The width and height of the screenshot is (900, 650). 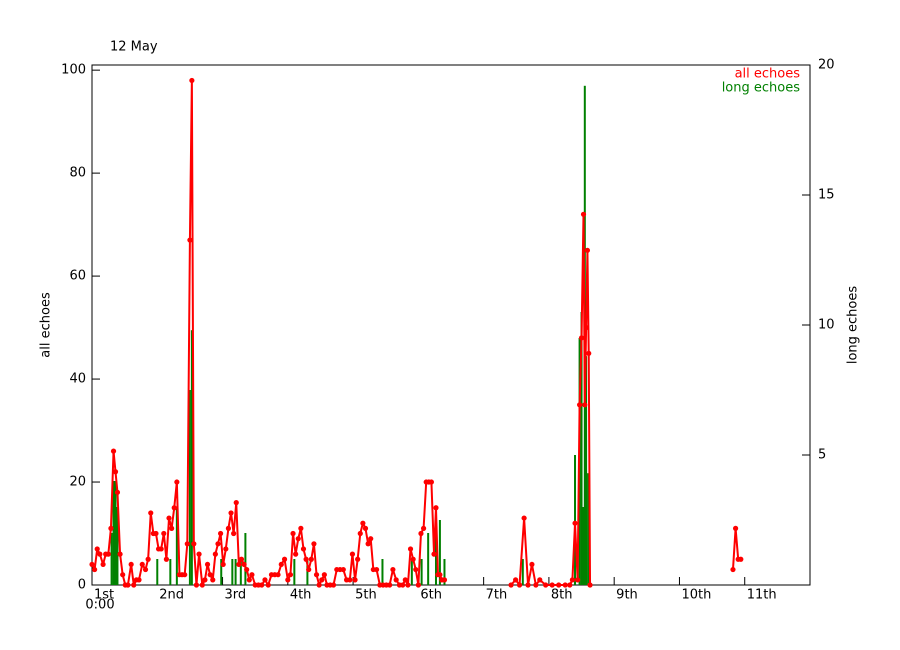 What do you see at coordinates (822, 455) in the screenshot?
I see `y2-tick-label: 5` at bounding box center [822, 455].